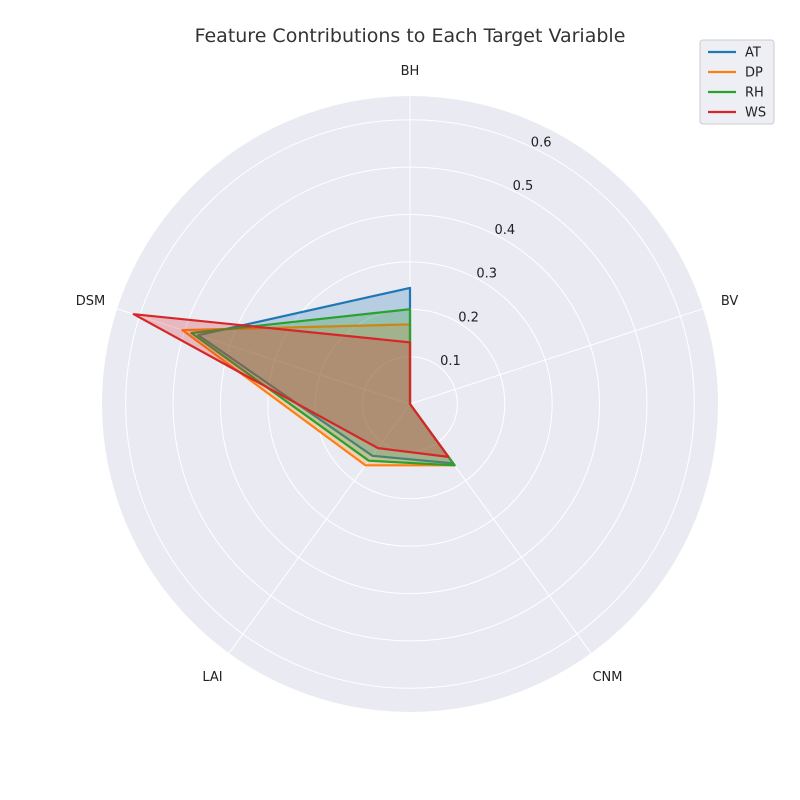 The height and width of the screenshot is (800, 800). Describe the element at coordinates (468, 317) in the screenshot. I see `radial-tick-label: 0.2` at that location.